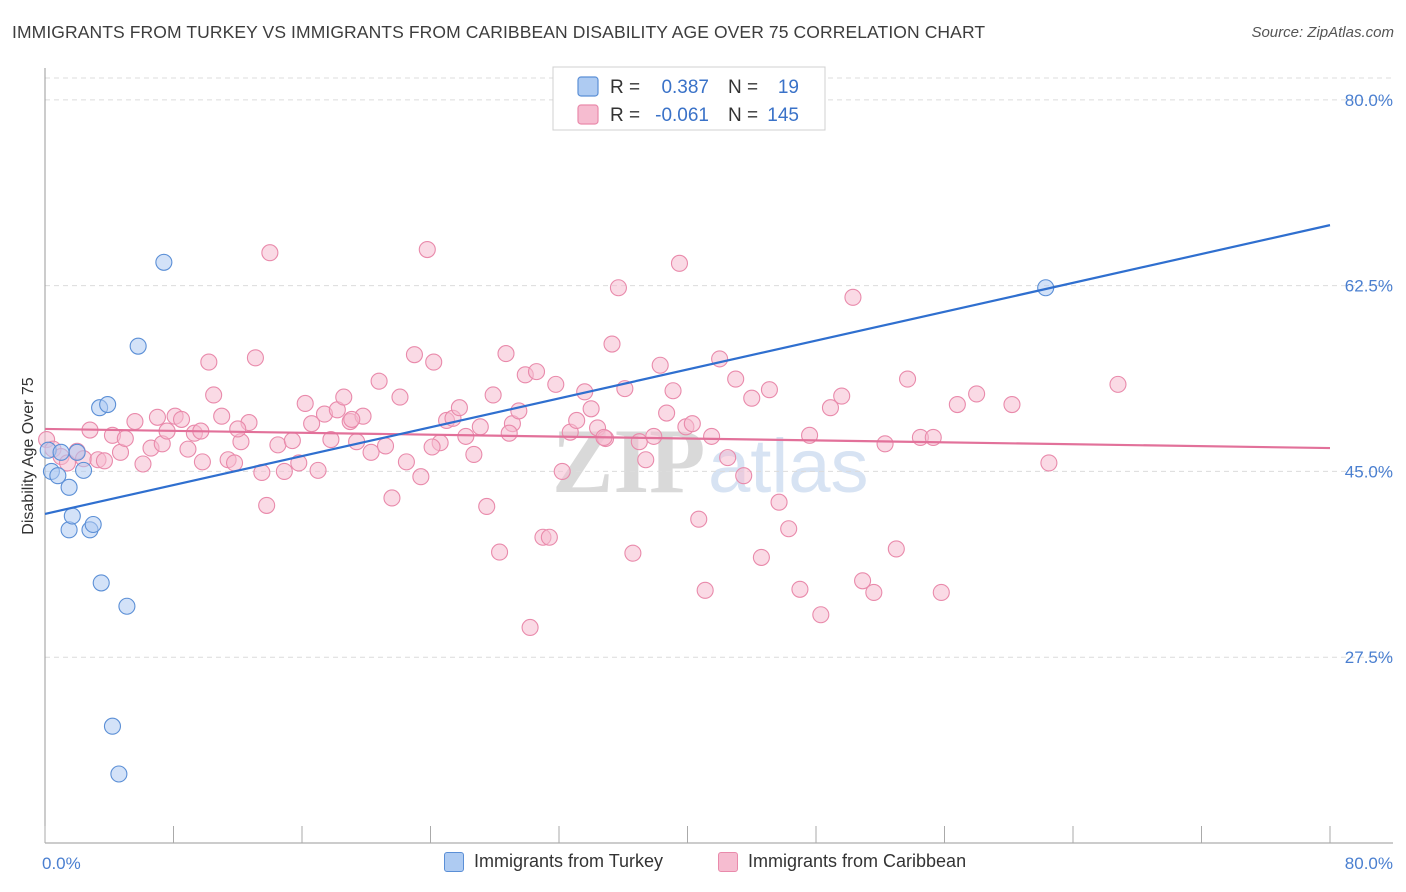 The image size is (1406, 892). What do you see at coordinates (788, 87) in the screenshot?
I see `turkey-n-value: 19` at bounding box center [788, 87].